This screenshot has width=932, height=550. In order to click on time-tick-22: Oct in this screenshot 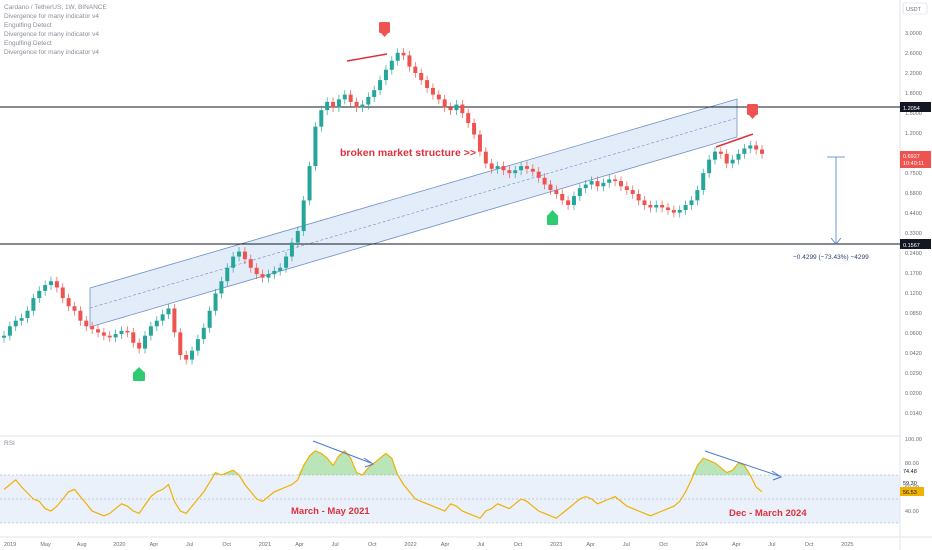, I will do `click(809, 545)`.